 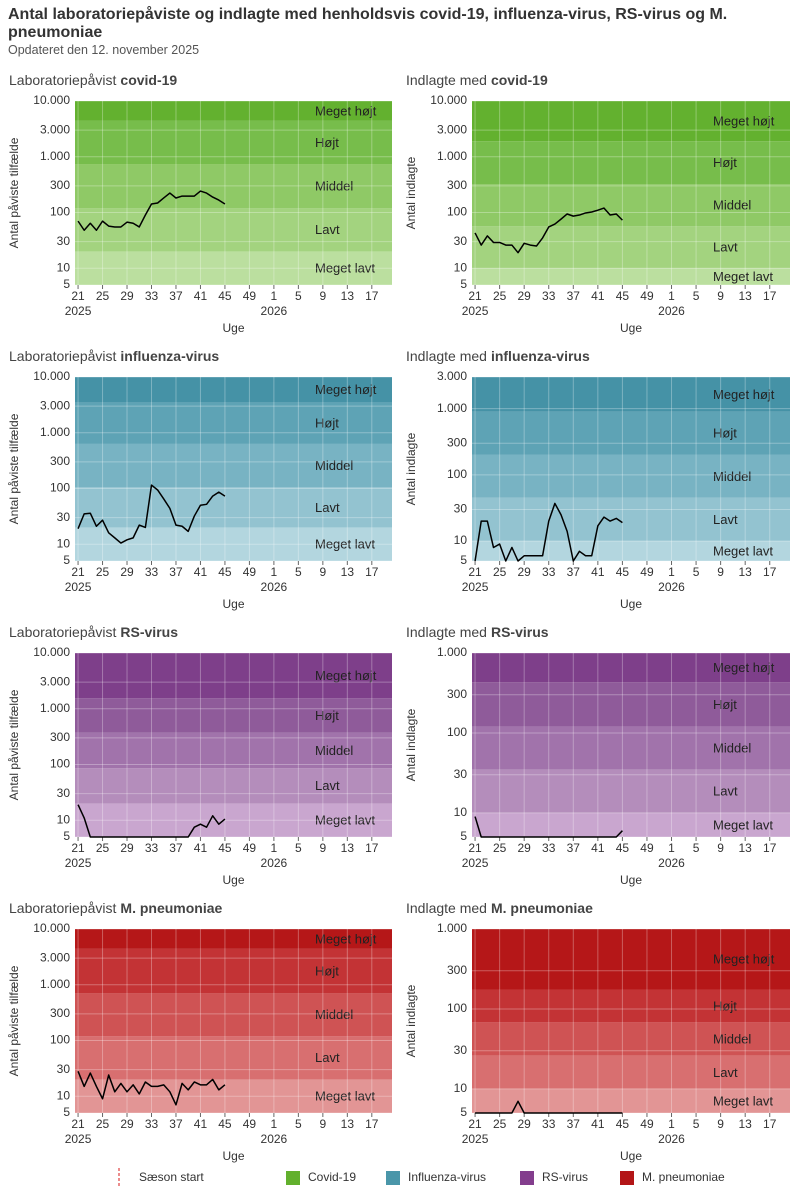 What do you see at coordinates (78, 863) in the screenshot?
I see `year-label: 2025` at bounding box center [78, 863].